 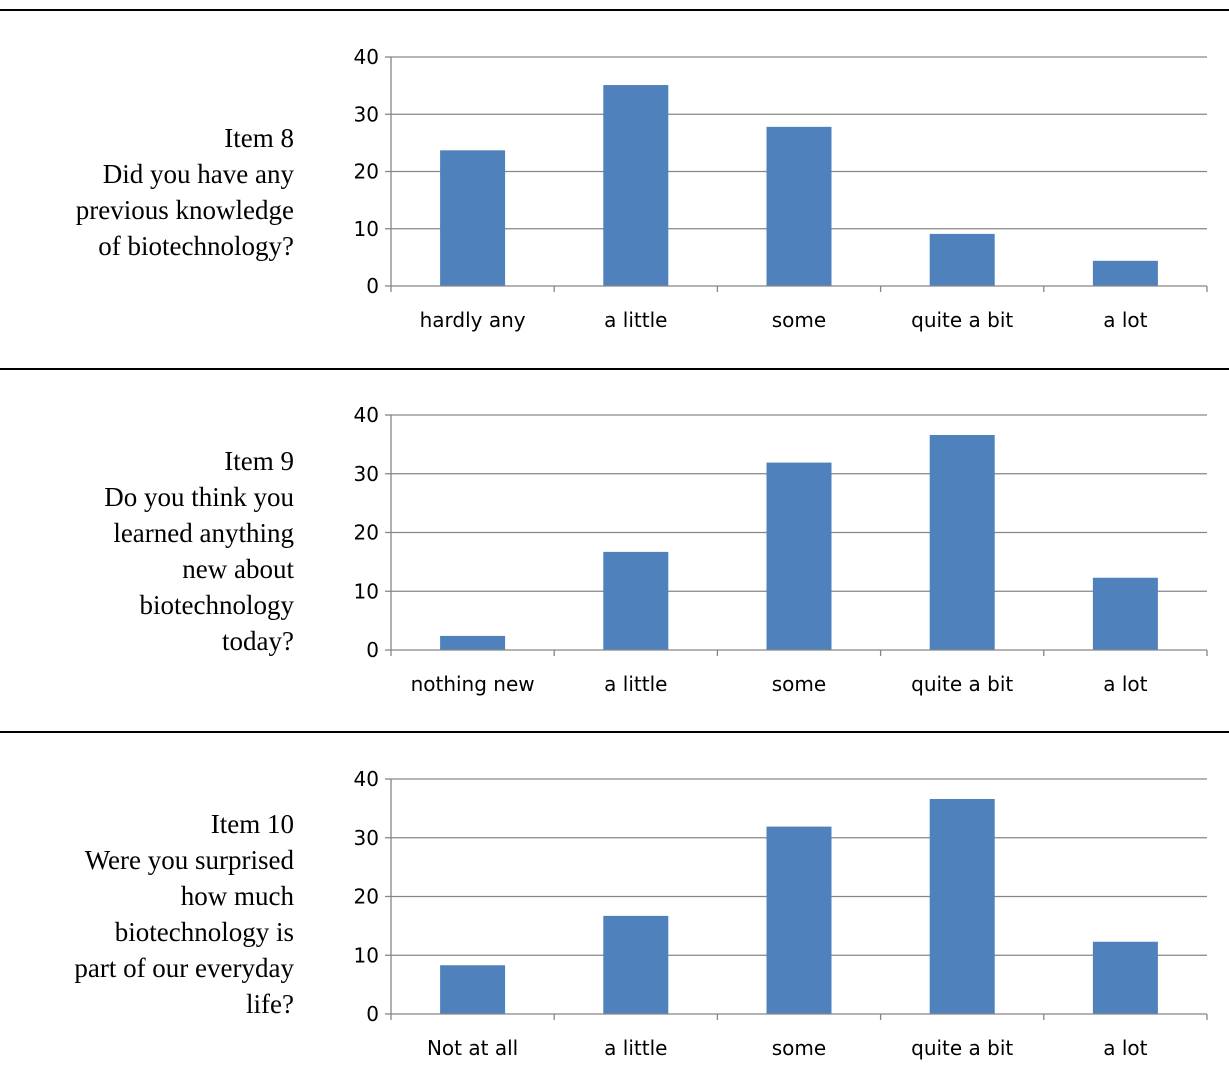 I want to click on chart-1-ytick-label-4: 40, so click(x=366, y=415).